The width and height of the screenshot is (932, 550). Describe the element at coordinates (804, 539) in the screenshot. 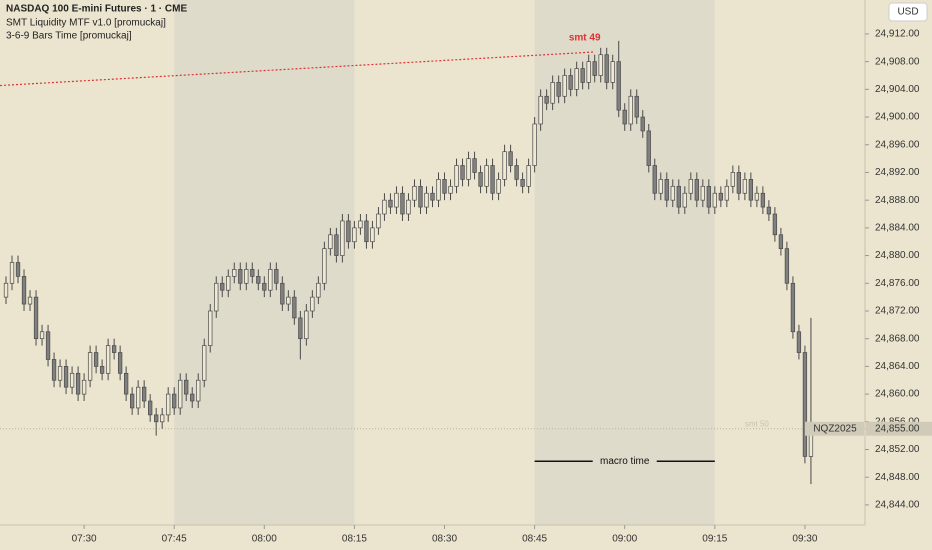

I see `x-tick-label: 09:30` at that location.